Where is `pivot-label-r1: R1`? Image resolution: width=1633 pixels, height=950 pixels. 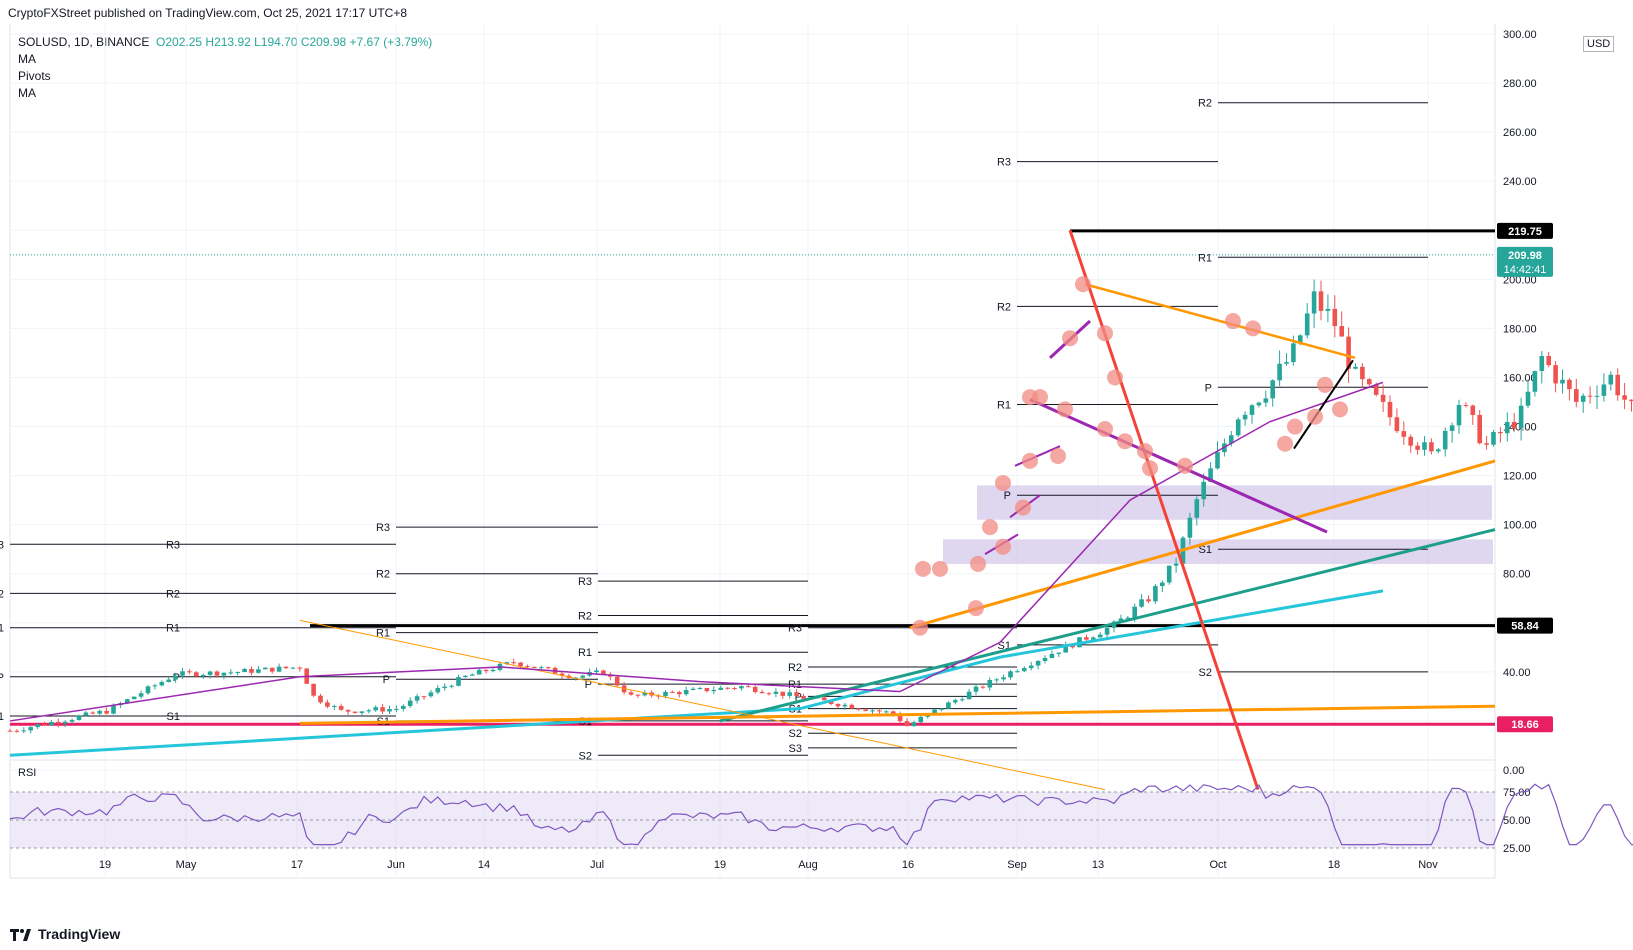 pivot-label-r1: R1 is located at coordinates (1004, 405).